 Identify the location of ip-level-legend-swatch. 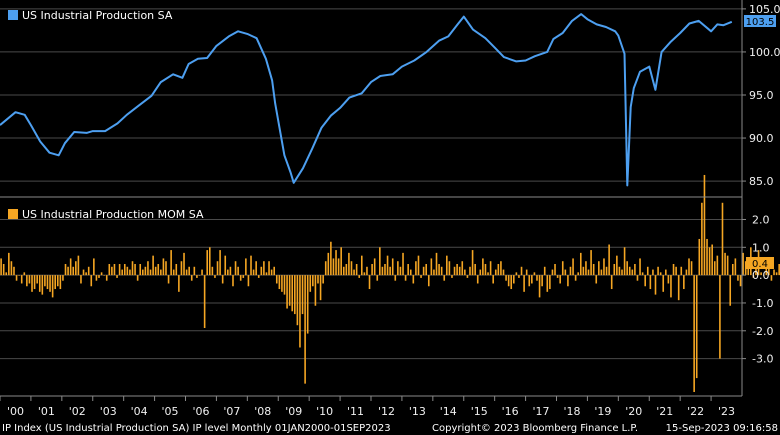
(13, 15).